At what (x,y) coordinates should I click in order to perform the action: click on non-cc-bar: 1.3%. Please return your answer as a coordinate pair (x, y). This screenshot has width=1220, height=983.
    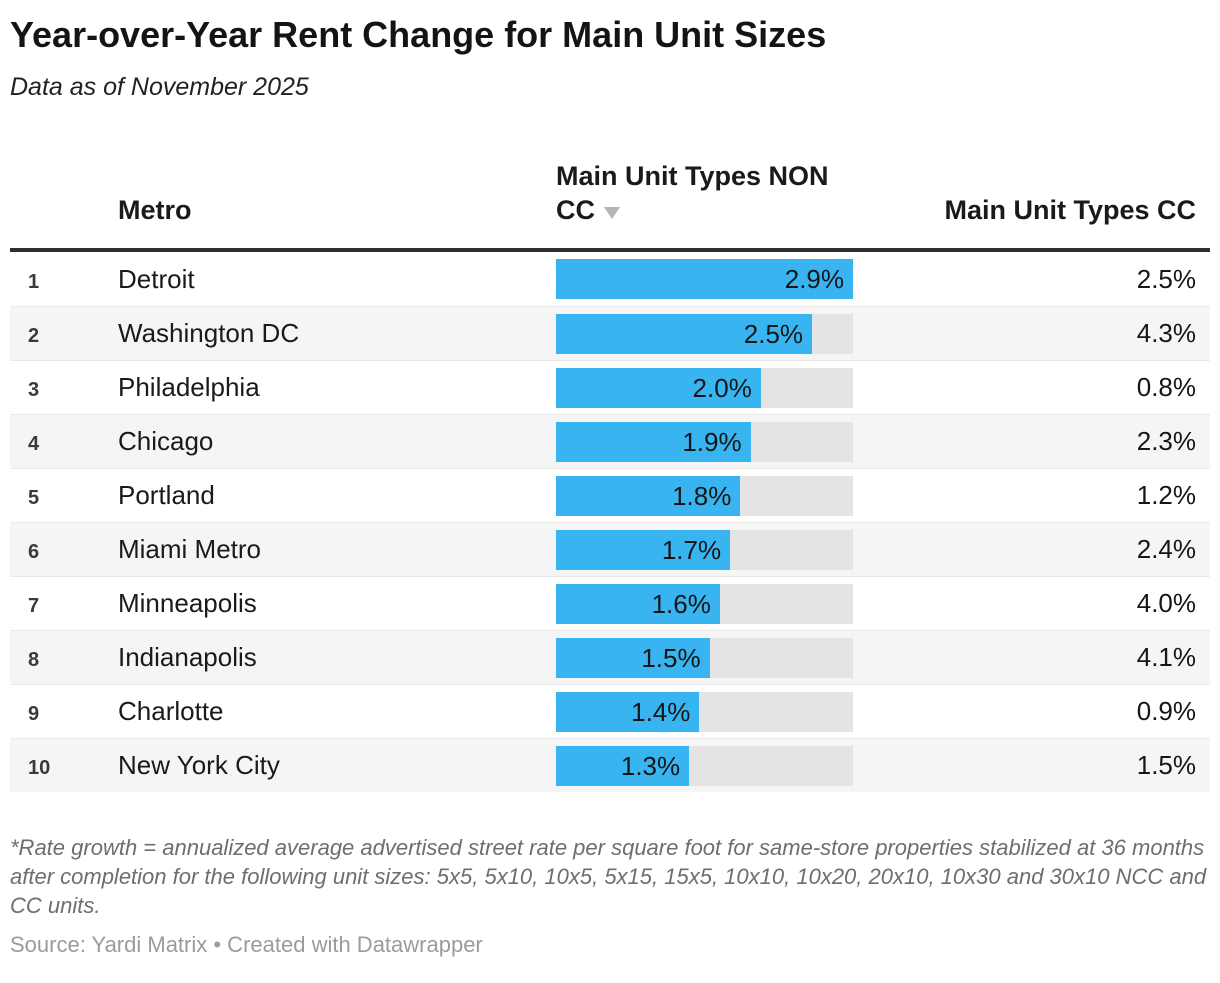
    Looking at the image, I should click on (623, 765).